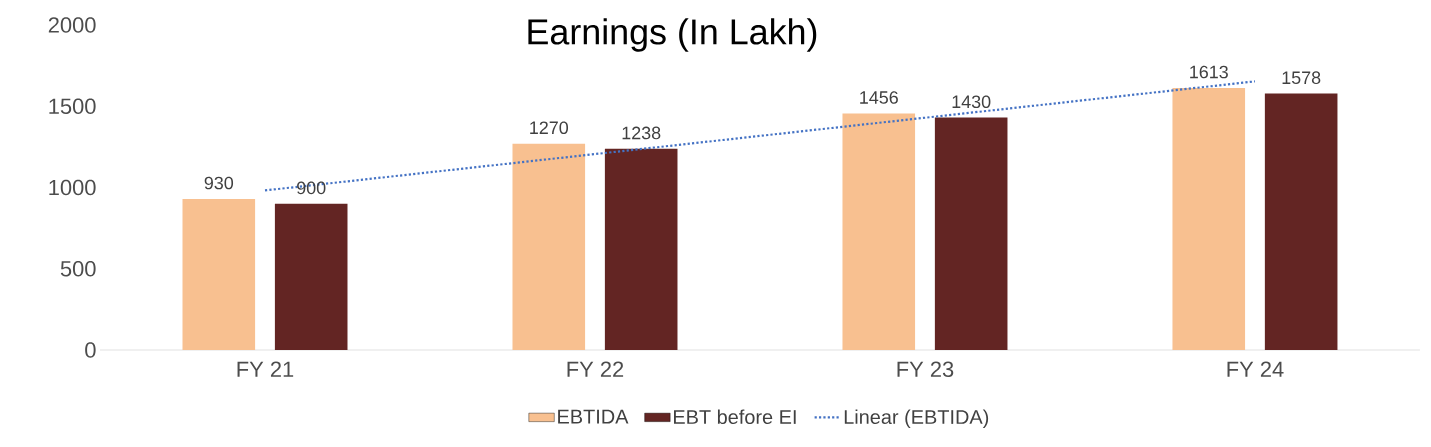  Describe the element at coordinates (72, 25) in the screenshot. I see `y-tick-label: 2000` at that location.